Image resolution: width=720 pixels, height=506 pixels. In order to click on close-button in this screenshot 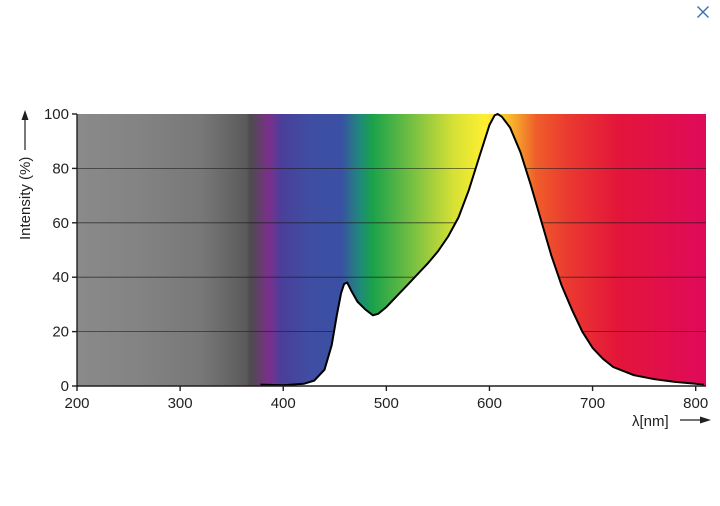, I will do `click(703, 12)`.